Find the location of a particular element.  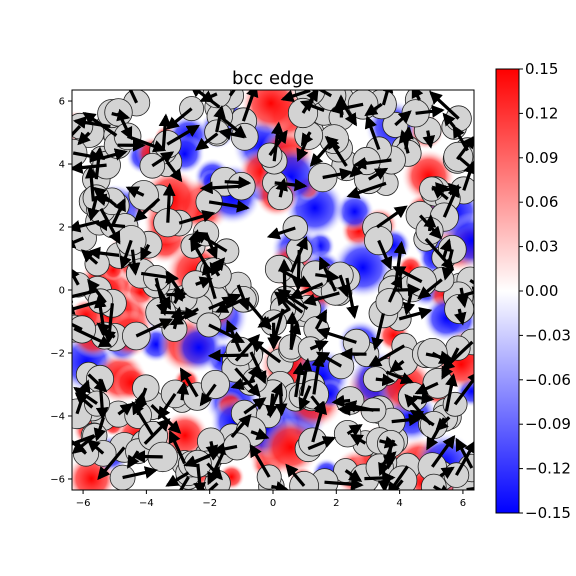

y-tick-label: −4 is located at coordinates (57, 416).